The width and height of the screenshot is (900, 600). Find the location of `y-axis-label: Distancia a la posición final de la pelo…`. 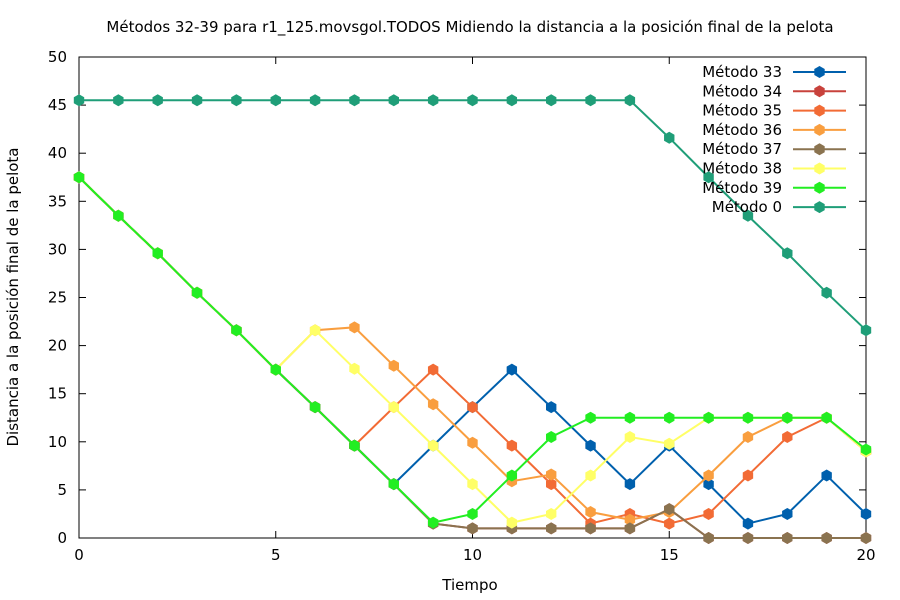

y-axis-label: Distancia a la posición final de la pelo… is located at coordinates (13, 296).